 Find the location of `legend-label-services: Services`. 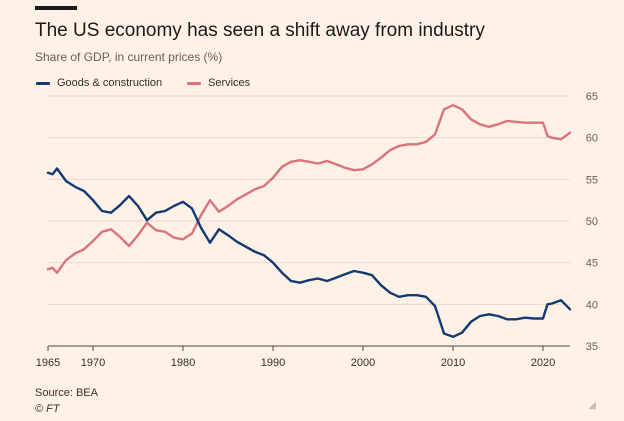

legend-label-services: Services is located at coordinates (229, 83).